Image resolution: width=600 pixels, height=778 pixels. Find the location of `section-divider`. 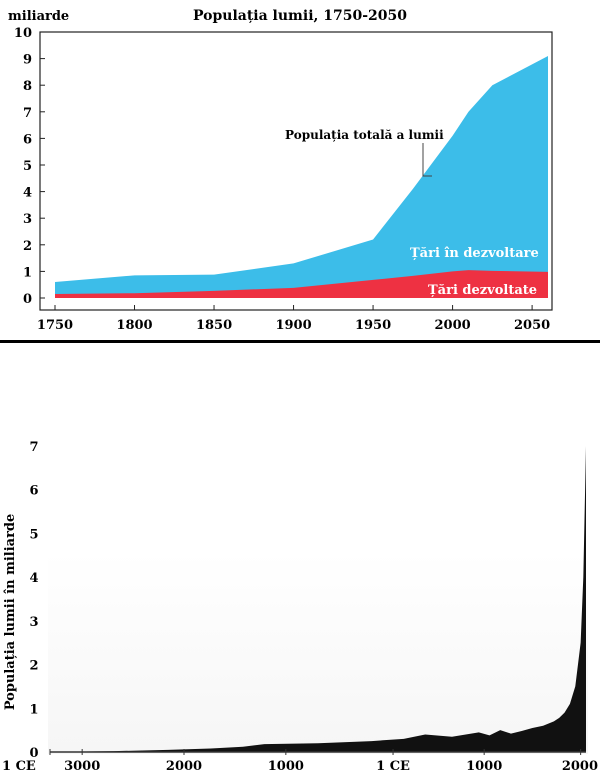

section-divider is located at coordinates (300, 341).